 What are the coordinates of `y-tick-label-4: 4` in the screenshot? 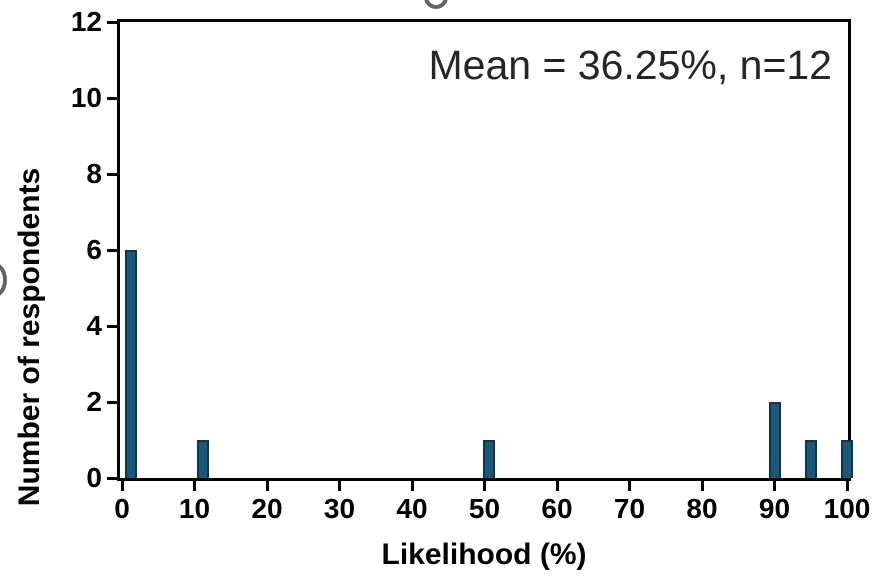 It's located at (94, 325).